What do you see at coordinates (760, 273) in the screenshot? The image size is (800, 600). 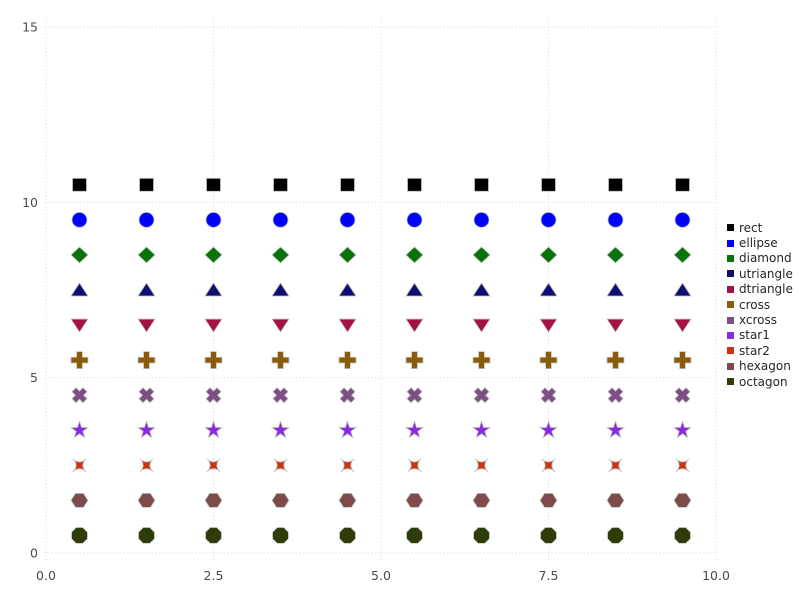 I see `legend-item-utriangle: utriangle` at bounding box center [760, 273].